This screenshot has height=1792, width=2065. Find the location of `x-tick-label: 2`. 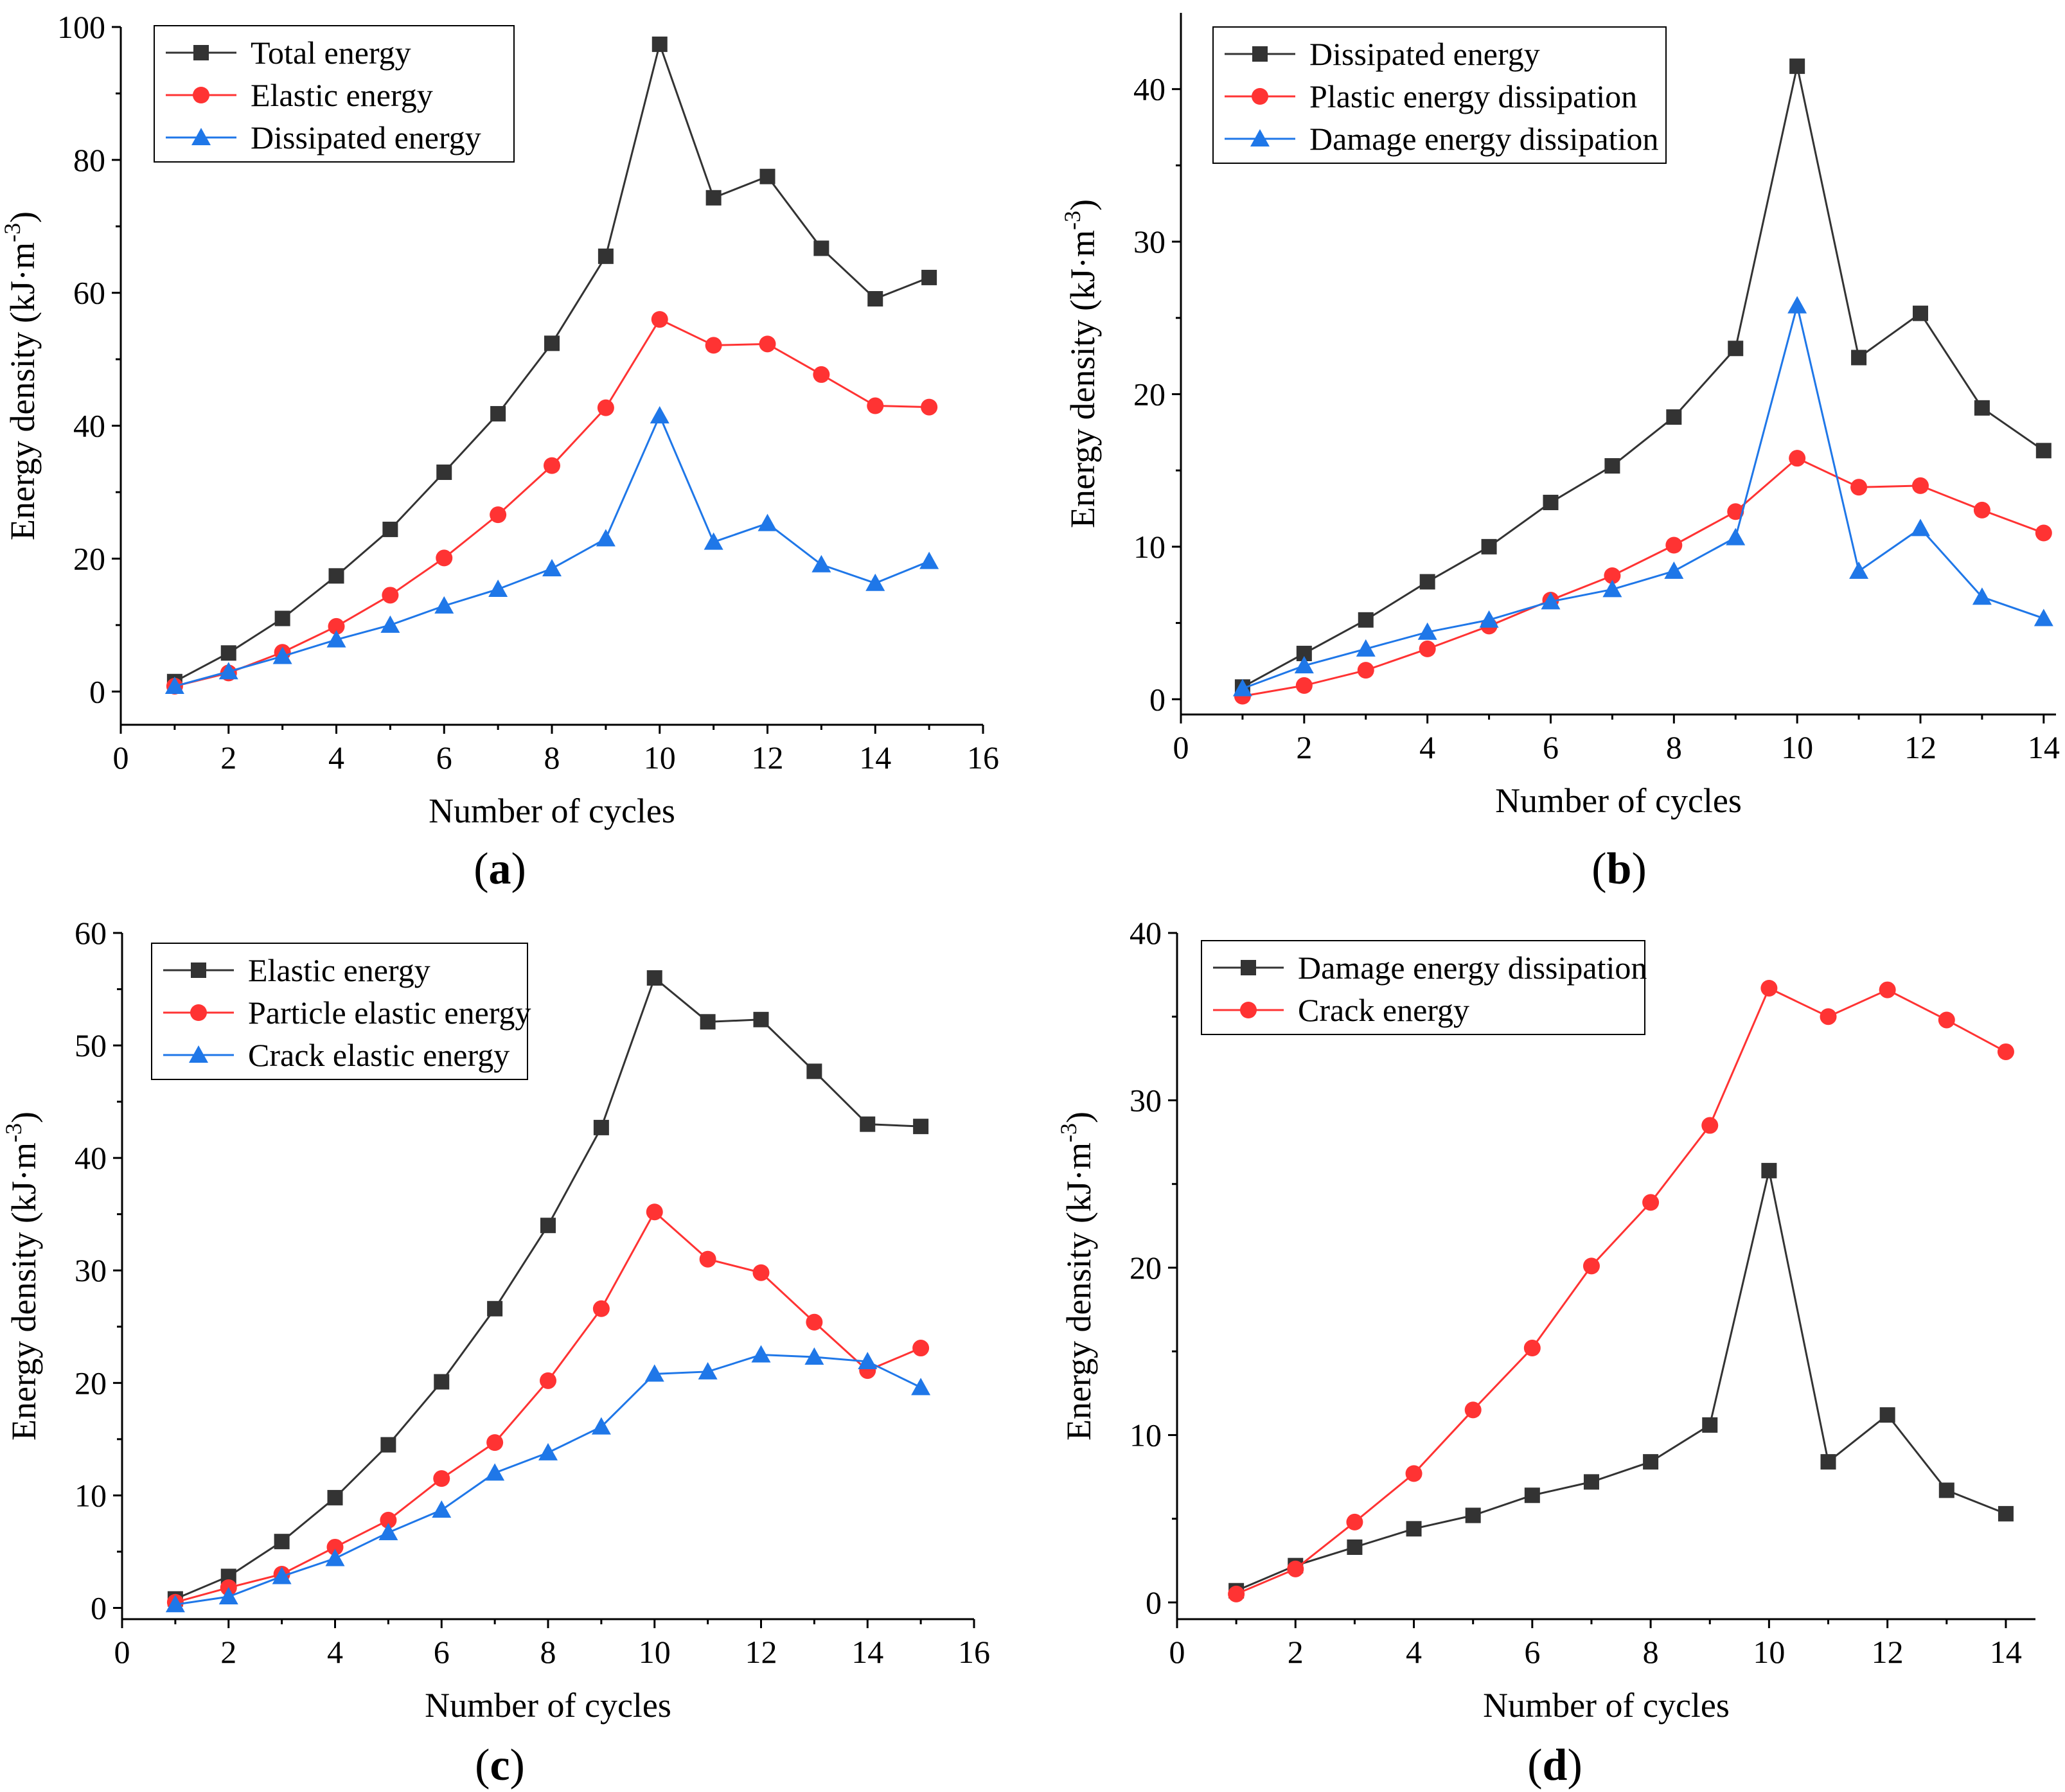

x-tick-label: 2 is located at coordinates (228, 1652).